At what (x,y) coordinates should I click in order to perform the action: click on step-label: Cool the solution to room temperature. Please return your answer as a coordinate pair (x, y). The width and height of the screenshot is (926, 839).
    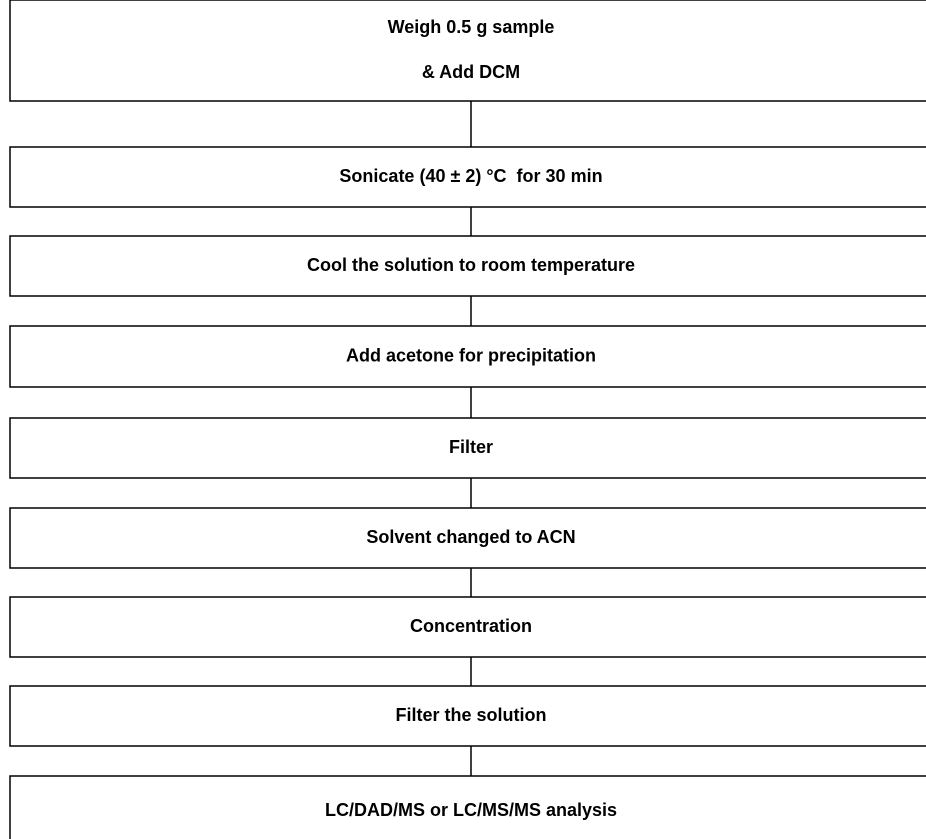
    Looking at the image, I should click on (471, 265).